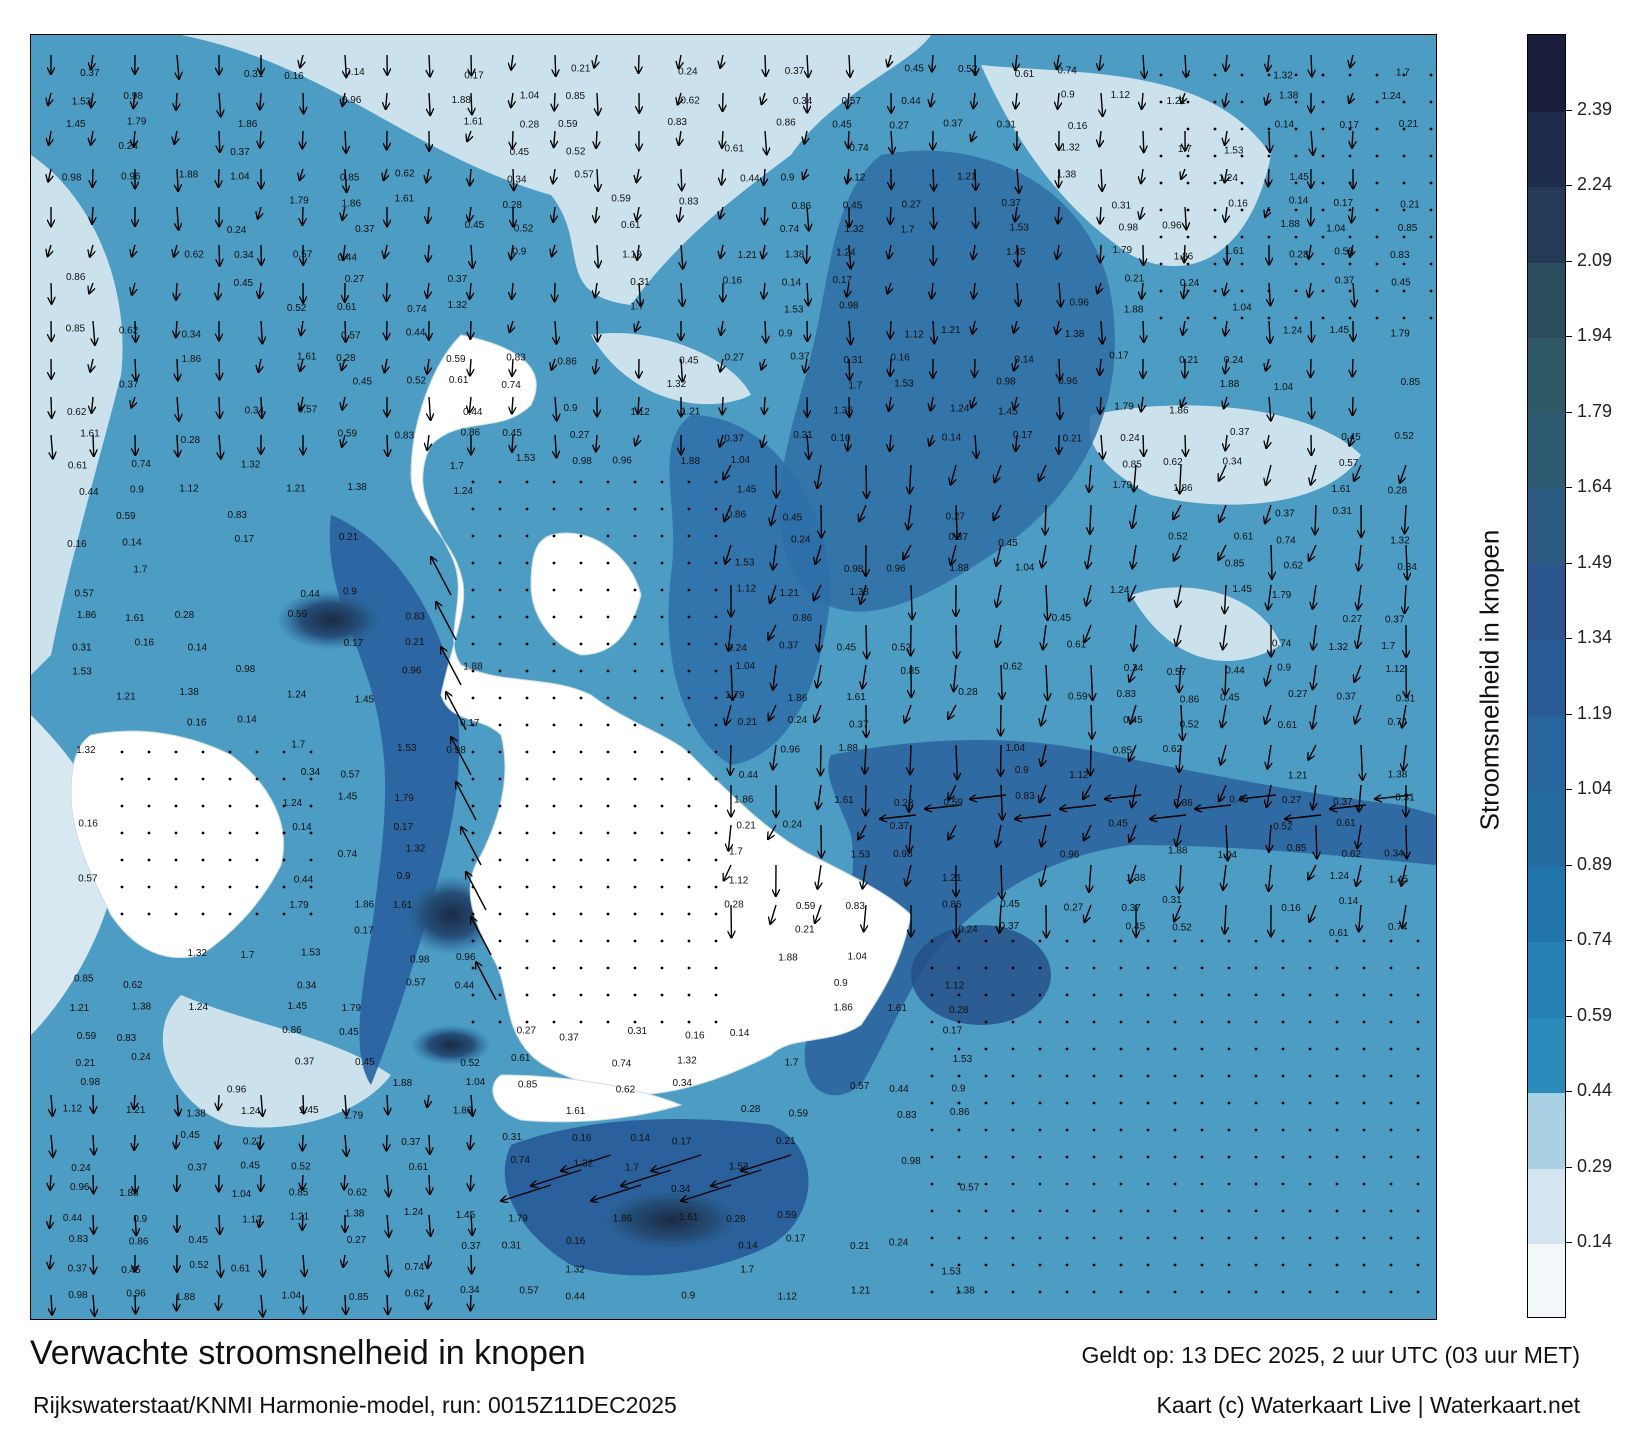 This screenshot has width=1650, height=1450. Describe the element at coordinates (419, 1167) in the screenshot. I see `speed-value-label: 0.61` at that location.